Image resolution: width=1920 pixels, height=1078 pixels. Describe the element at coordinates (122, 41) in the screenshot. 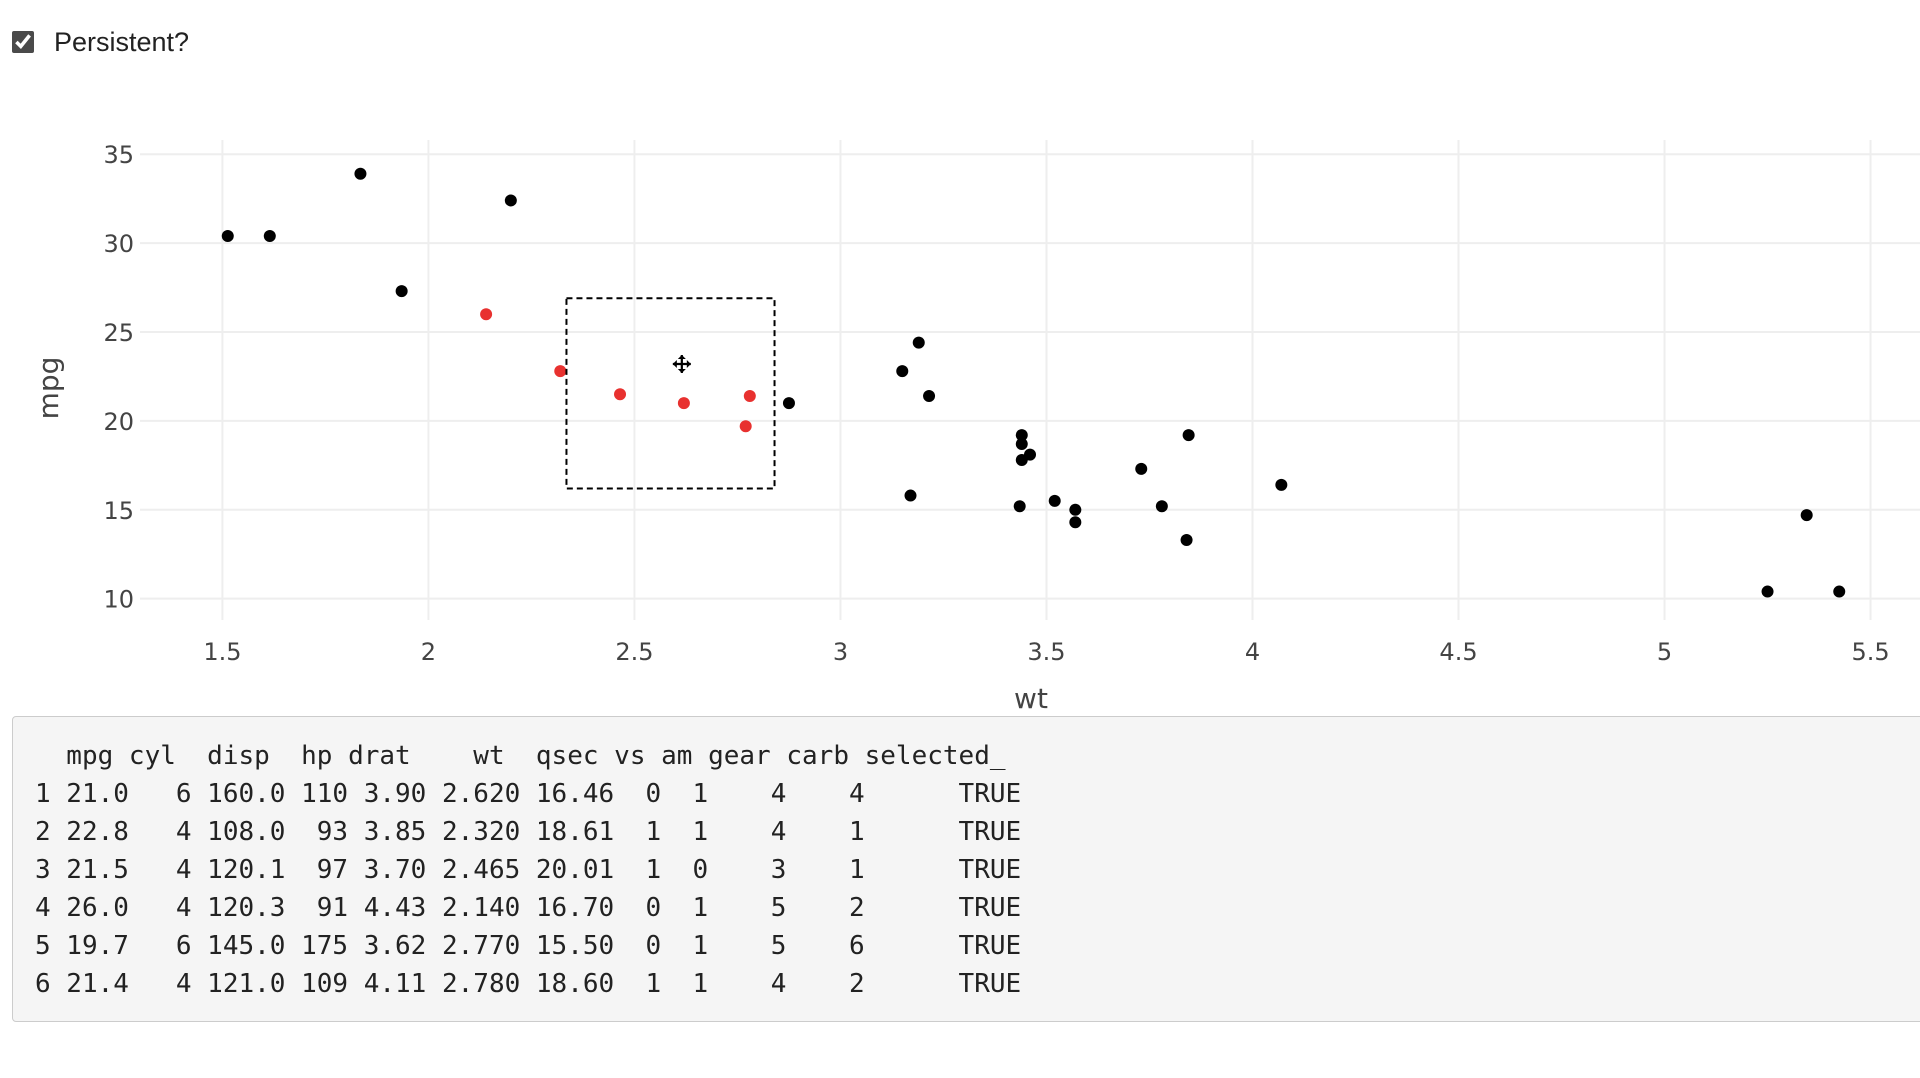

I see `persistent-label: Persistent?` at that location.